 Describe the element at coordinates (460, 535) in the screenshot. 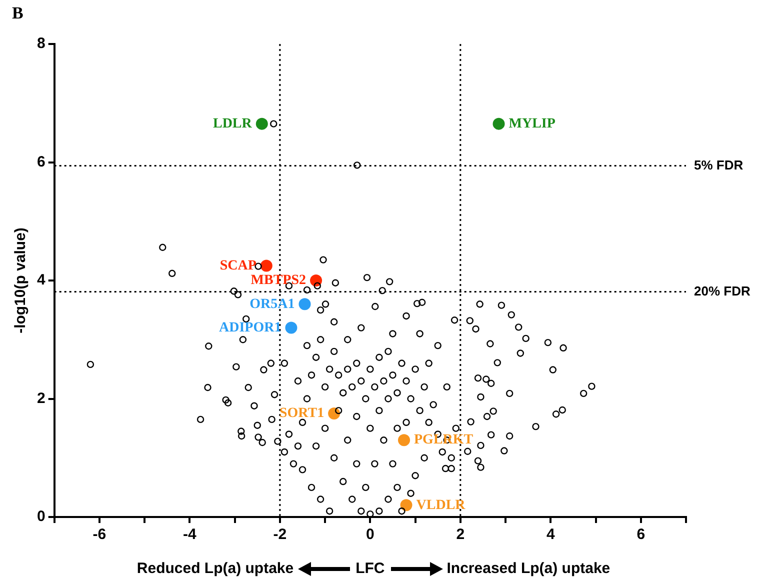

I see `x-tick-label: 2` at that location.